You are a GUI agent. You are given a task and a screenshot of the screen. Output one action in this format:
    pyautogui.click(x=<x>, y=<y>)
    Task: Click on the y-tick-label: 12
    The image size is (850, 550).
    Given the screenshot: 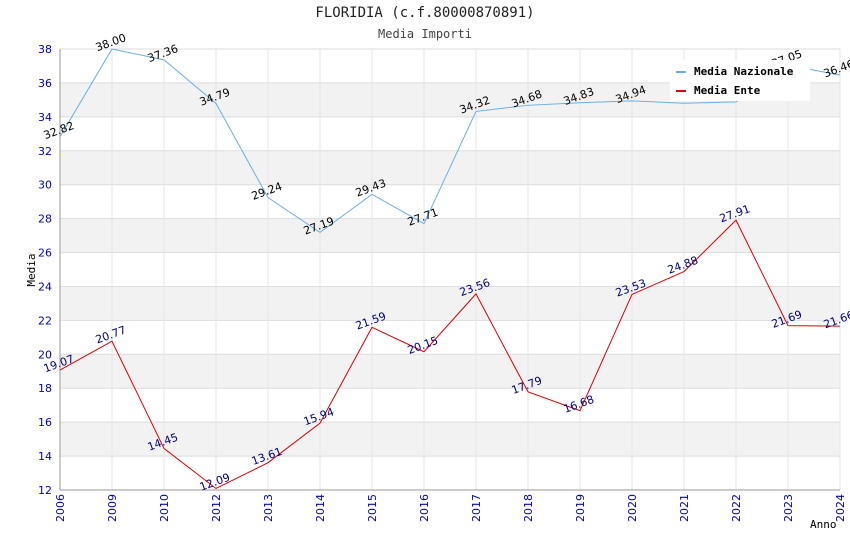 What is the action you would take?
    pyautogui.click(x=45, y=490)
    